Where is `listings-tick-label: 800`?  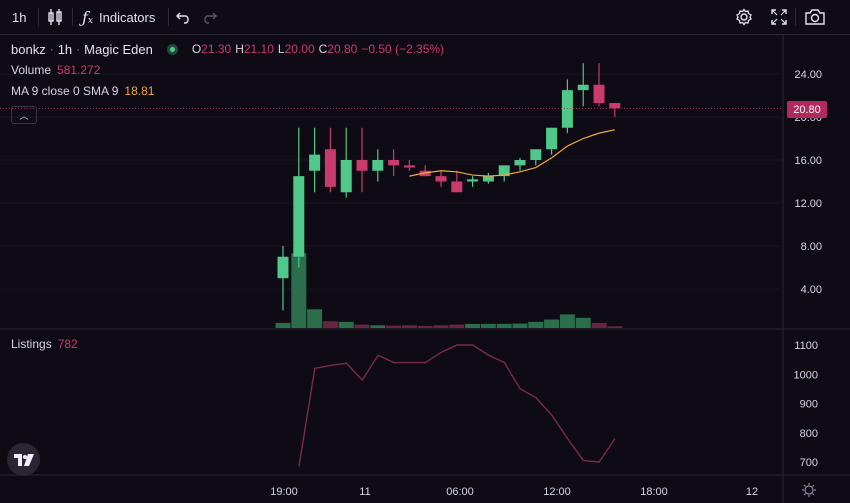 listings-tick-label: 800 is located at coordinates (809, 434).